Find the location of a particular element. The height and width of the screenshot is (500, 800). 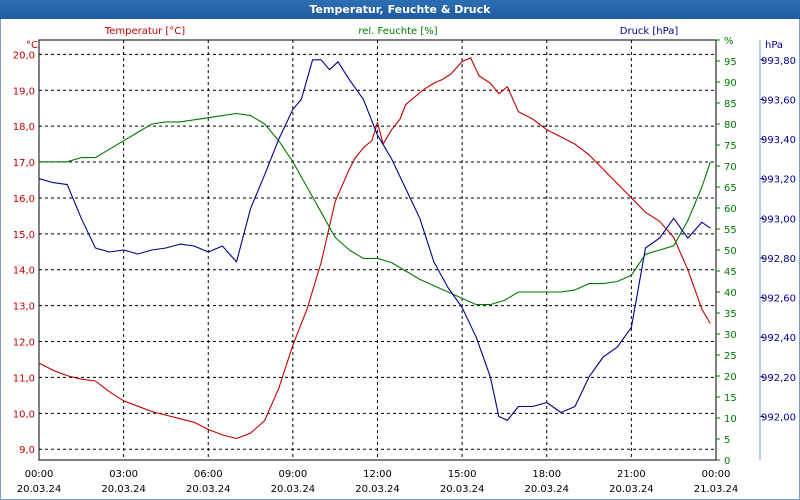

humidity-axis-label: rel. Feuchte [%] is located at coordinates (397, 31).